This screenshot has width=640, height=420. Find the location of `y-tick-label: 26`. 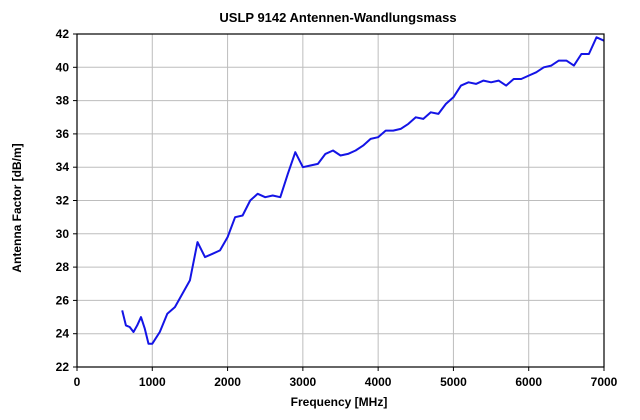

y-tick-label: 26 is located at coordinates (63, 300).